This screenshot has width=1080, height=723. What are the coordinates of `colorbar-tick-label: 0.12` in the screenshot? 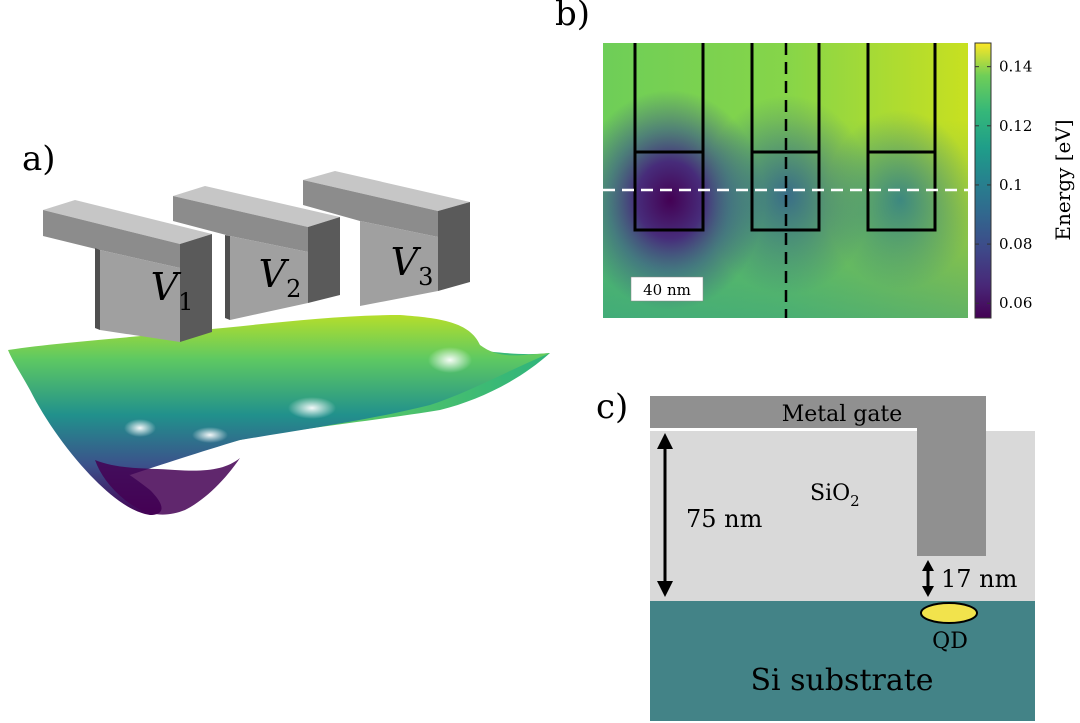 It's located at (1015, 126).